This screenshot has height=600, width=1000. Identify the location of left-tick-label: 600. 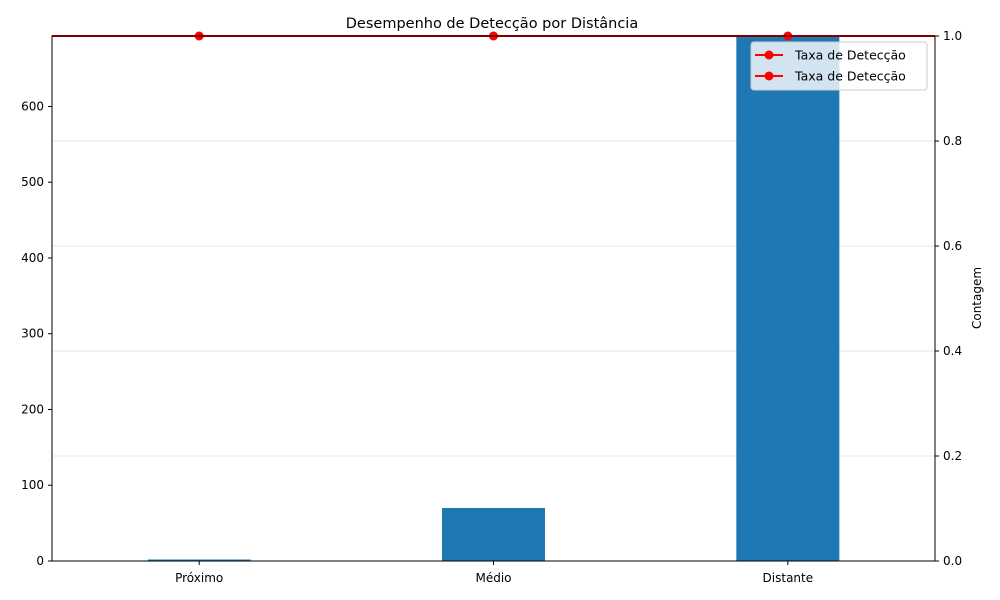
(32, 106).